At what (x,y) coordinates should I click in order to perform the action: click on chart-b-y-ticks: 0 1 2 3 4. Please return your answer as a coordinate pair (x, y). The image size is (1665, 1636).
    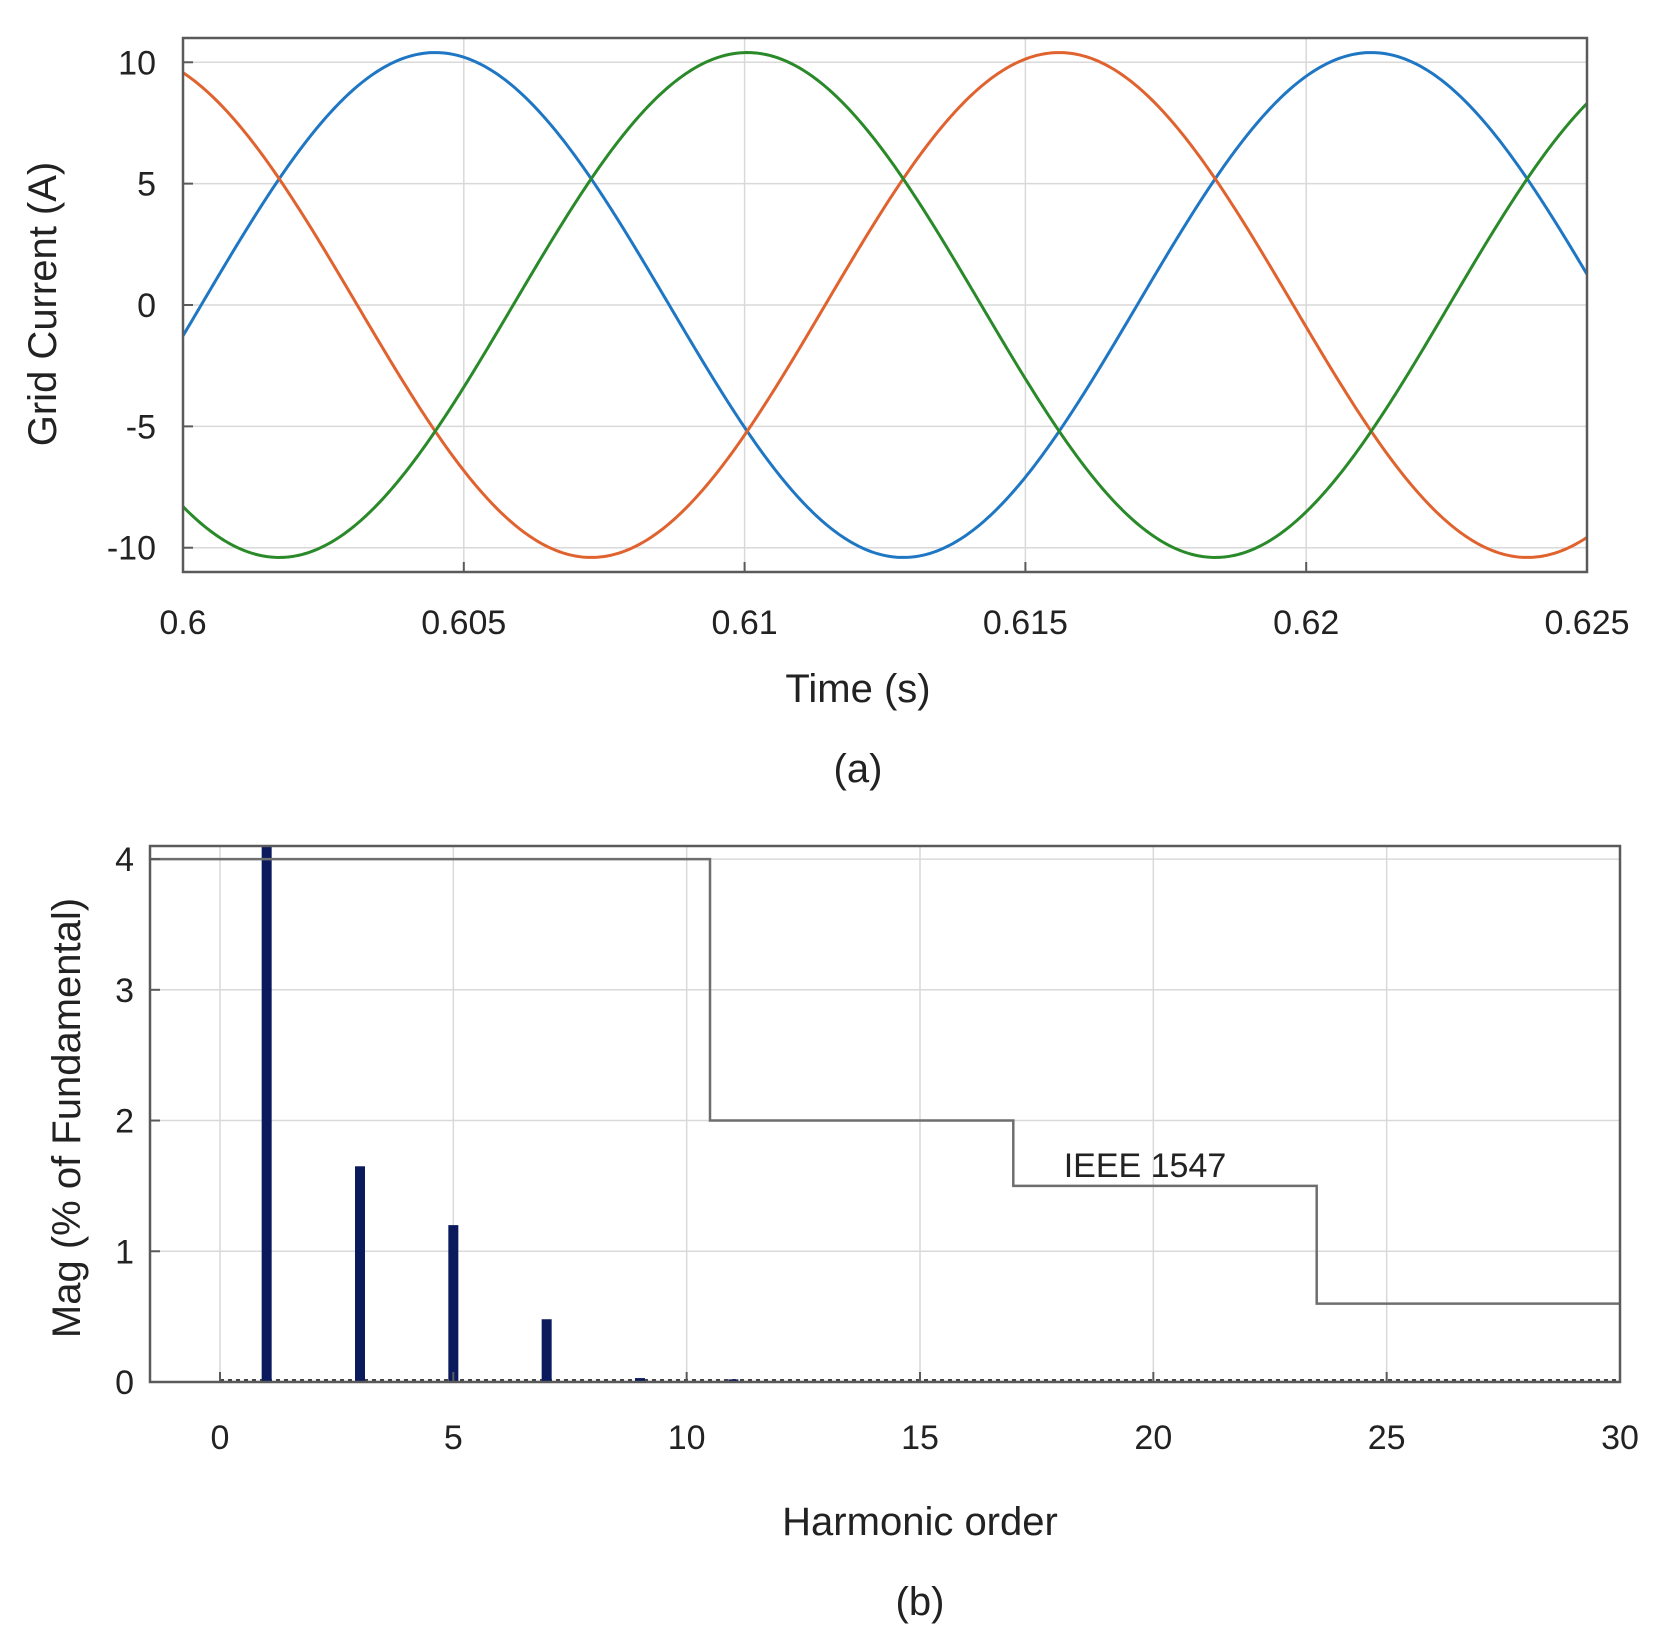
    Looking at the image, I should click on (137, 1121).